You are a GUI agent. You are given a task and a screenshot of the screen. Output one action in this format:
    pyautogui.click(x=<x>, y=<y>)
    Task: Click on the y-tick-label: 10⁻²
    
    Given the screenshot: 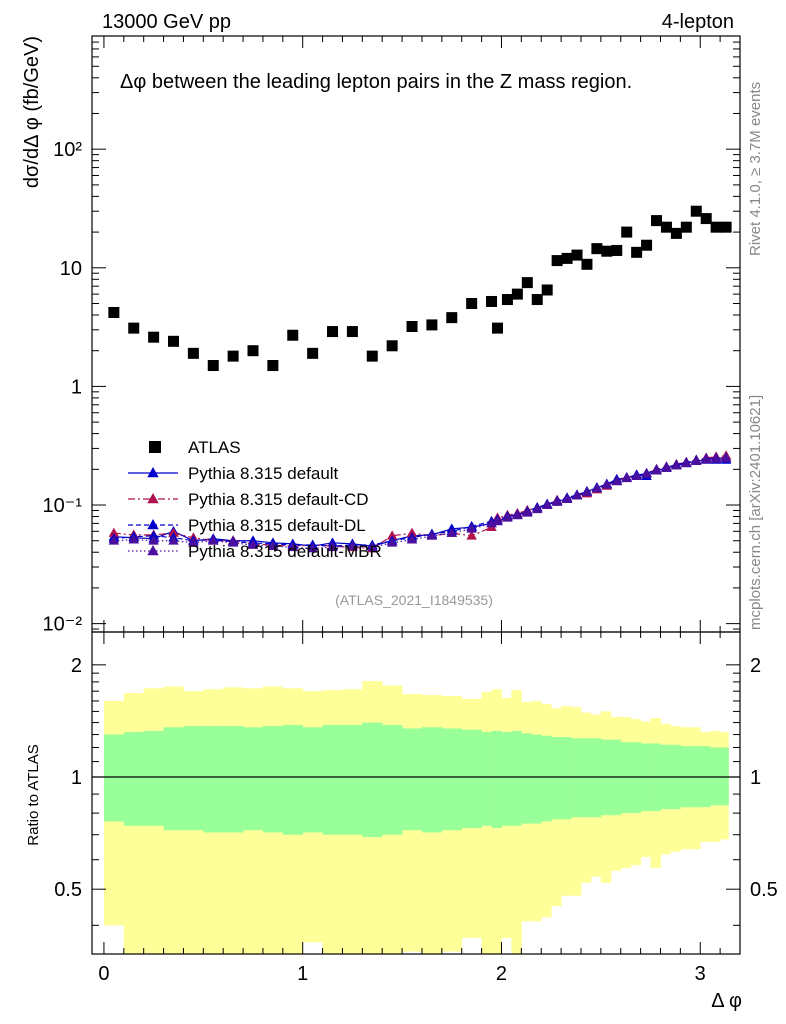 What is the action you would take?
    pyautogui.click(x=63, y=625)
    